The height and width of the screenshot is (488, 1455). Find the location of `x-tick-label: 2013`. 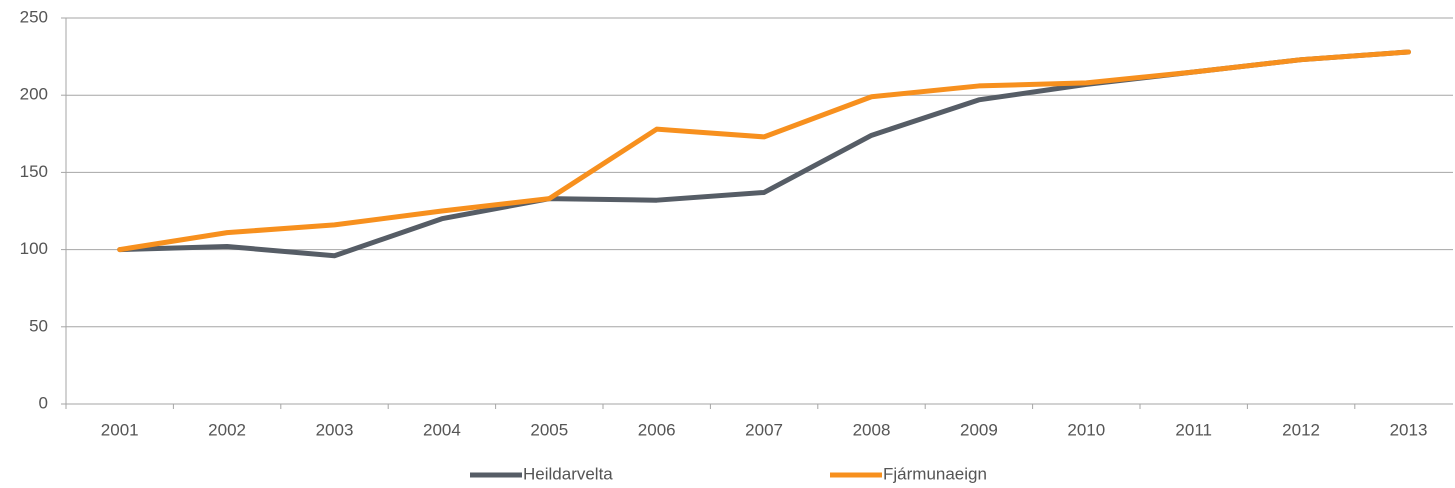

x-tick-label: 2013 is located at coordinates (1409, 429).